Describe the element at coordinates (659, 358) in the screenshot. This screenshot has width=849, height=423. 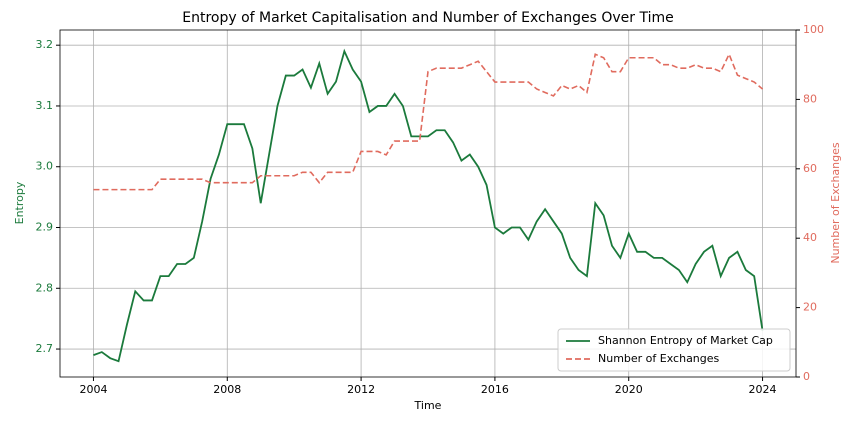
I see `legend-label: Number of Exchanges` at that location.